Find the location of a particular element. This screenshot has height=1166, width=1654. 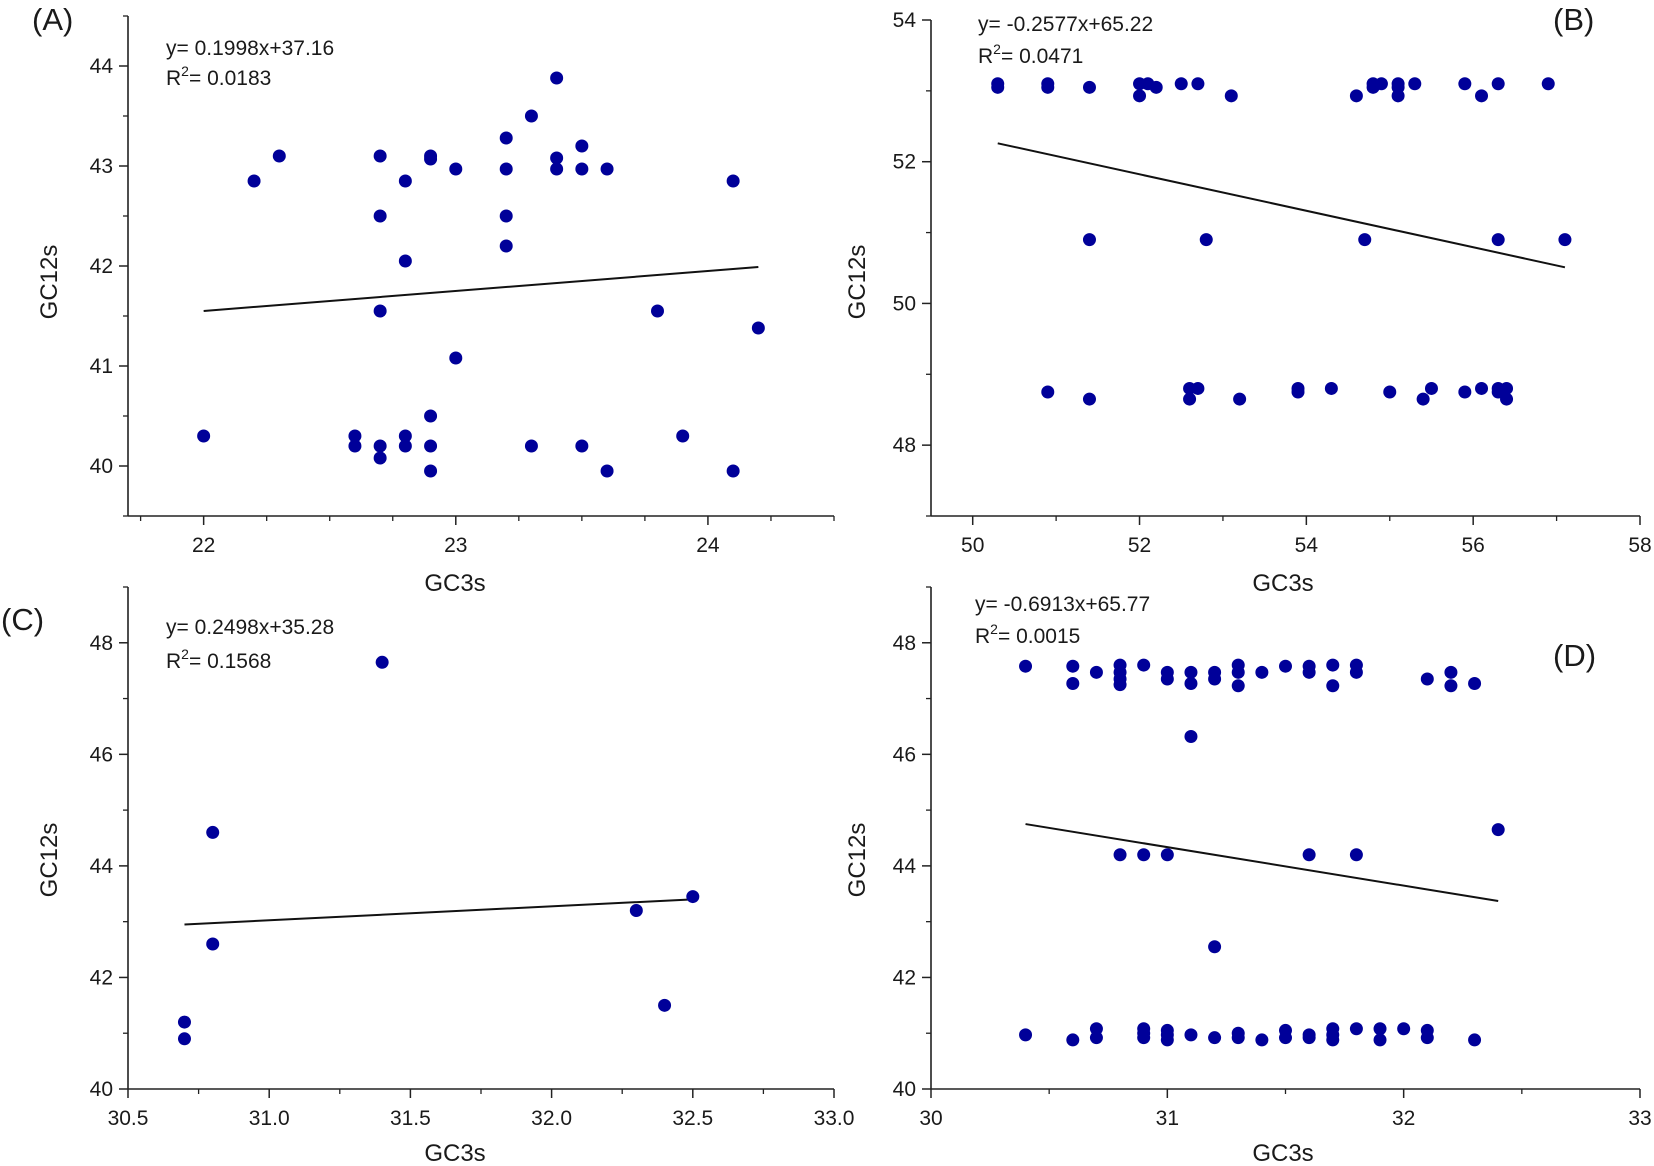

x-tick-label: 56 is located at coordinates (1472, 545).